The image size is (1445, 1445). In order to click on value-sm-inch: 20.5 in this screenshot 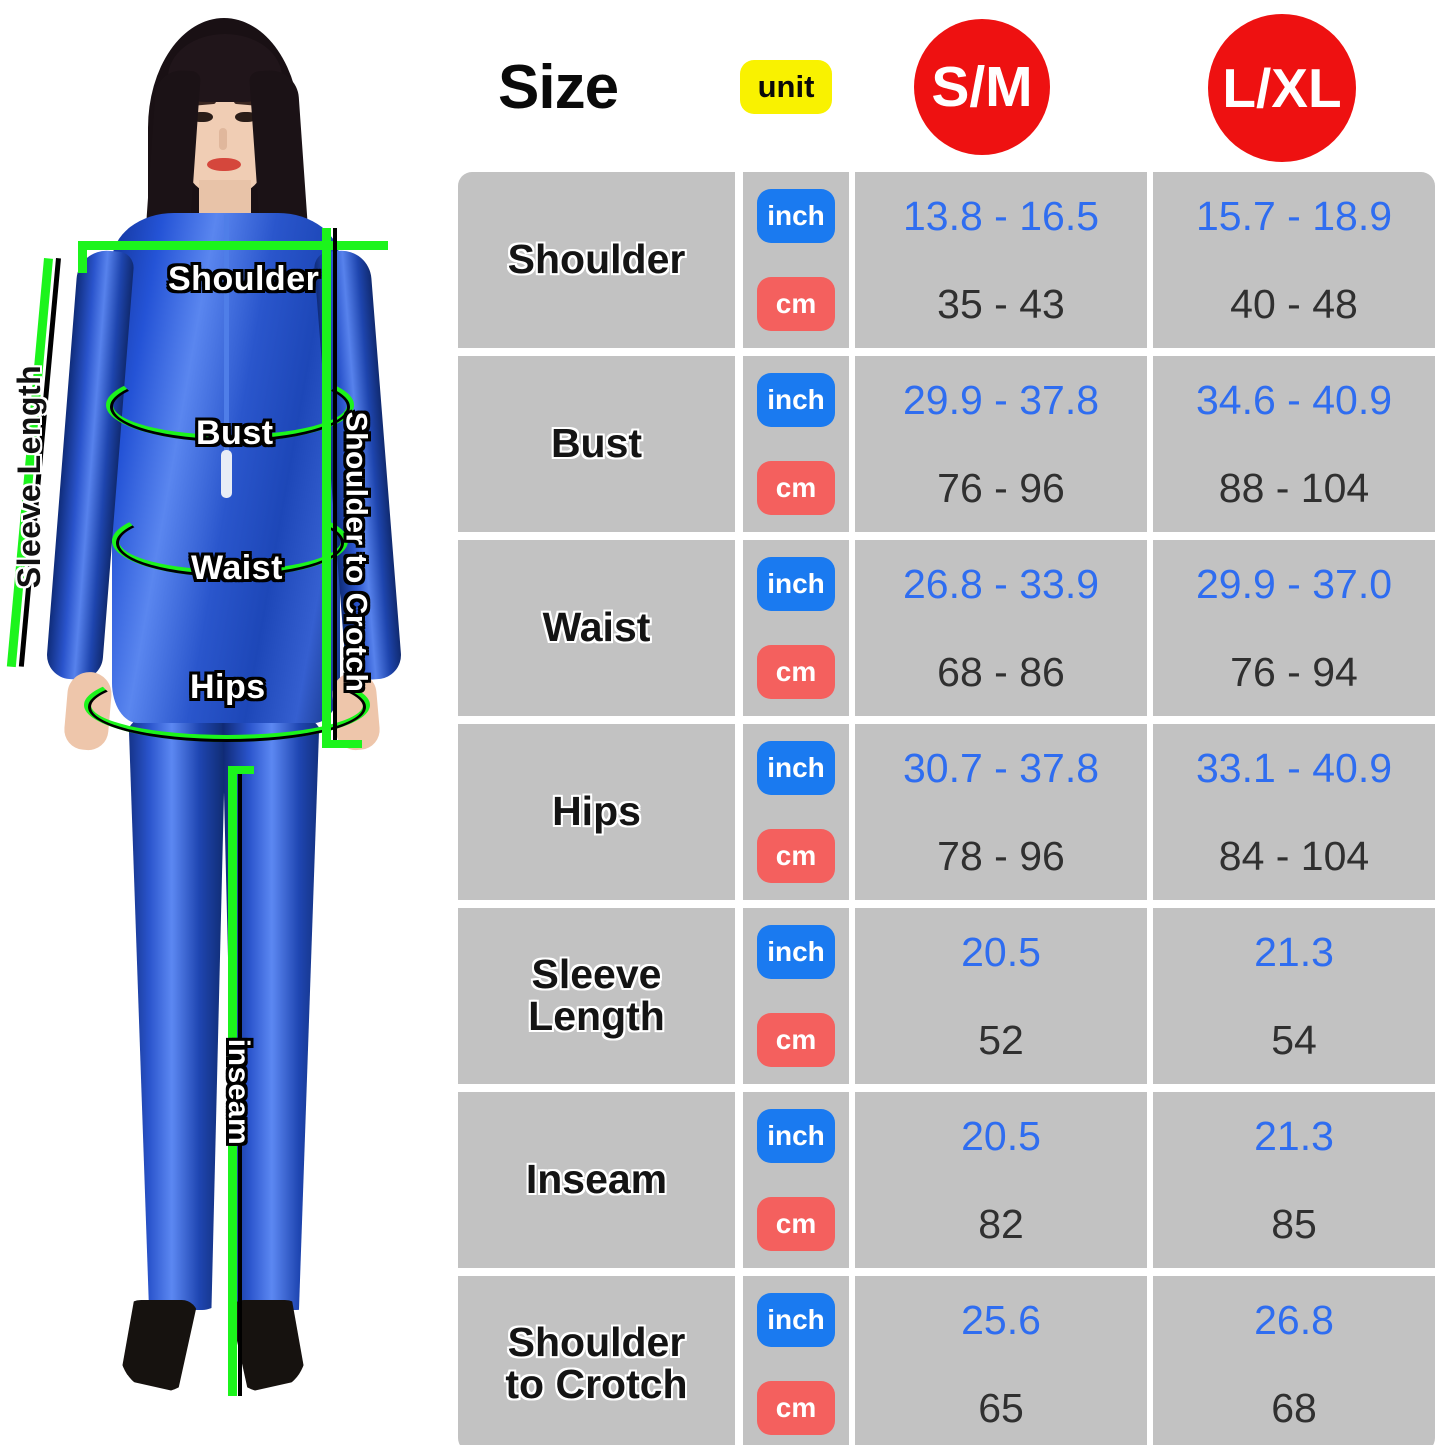, I will do `click(1001, 1136)`.